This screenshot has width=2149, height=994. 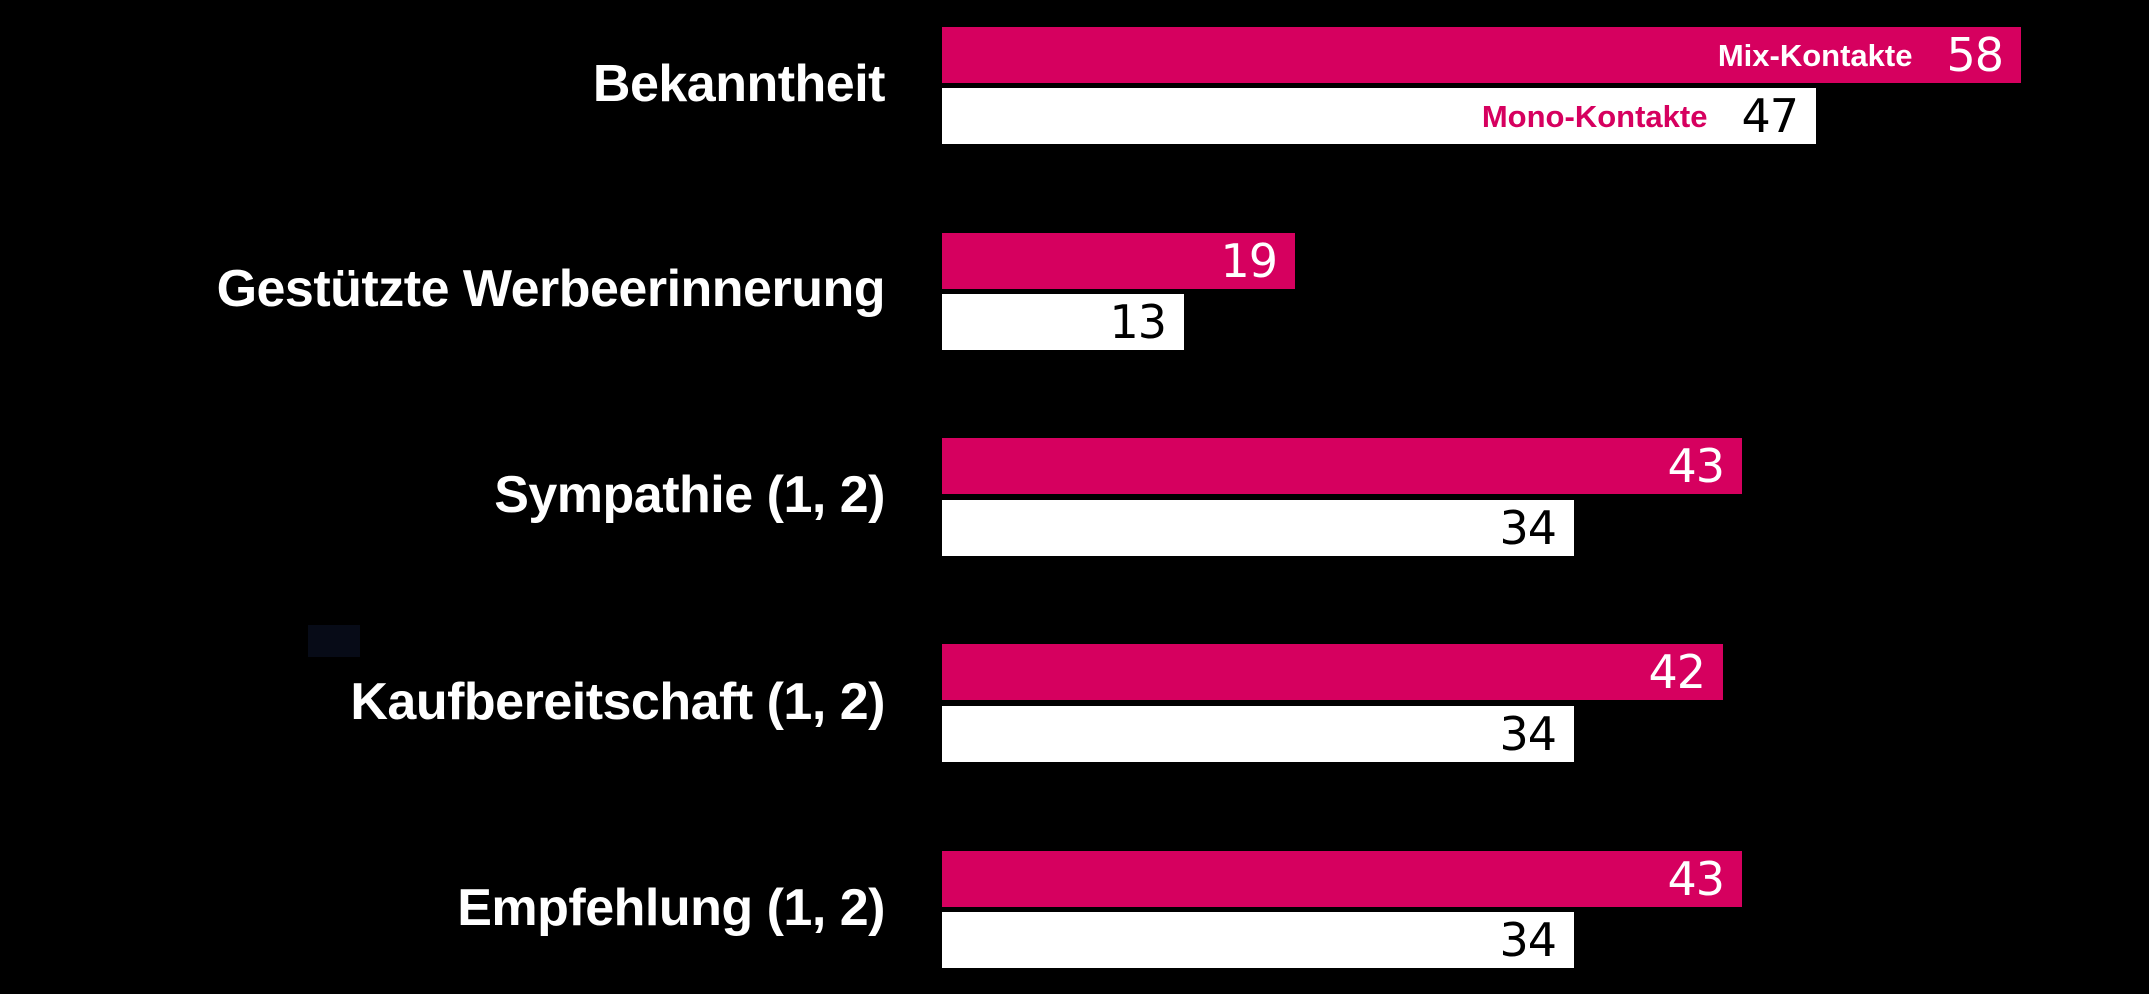 What do you see at coordinates (1138, 322) in the screenshot?
I see `value-label: 13` at bounding box center [1138, 322].